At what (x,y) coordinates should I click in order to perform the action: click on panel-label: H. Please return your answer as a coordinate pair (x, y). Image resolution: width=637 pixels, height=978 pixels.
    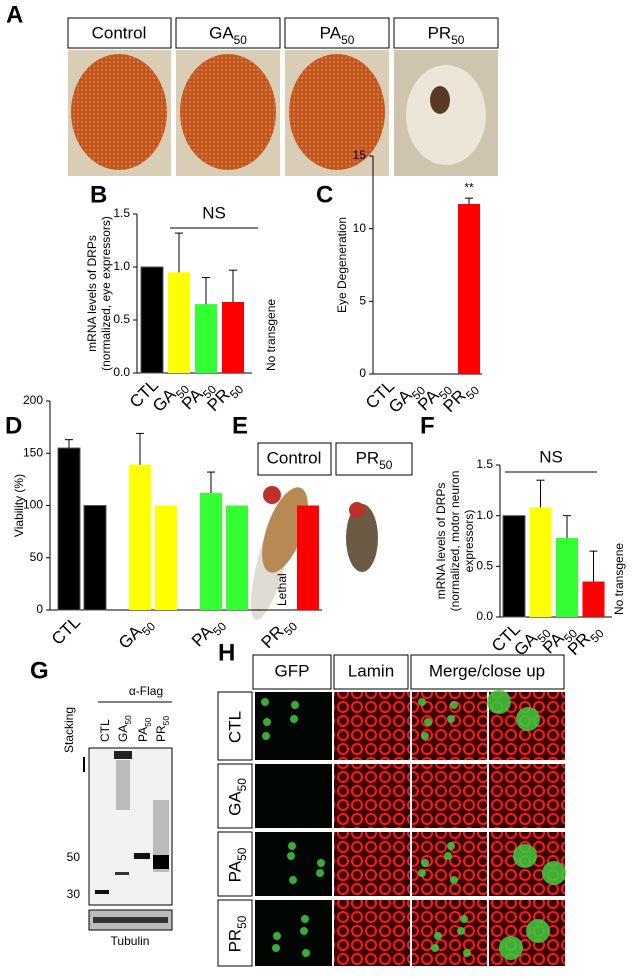
    Looking at the image, I should click on (226, 652).